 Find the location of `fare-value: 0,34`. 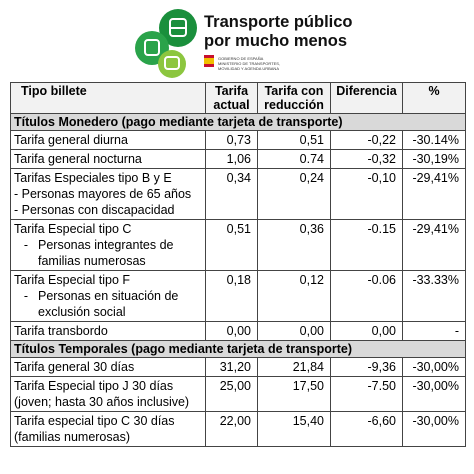

fare-value: 0,34 is located at coordinates (231, 194).